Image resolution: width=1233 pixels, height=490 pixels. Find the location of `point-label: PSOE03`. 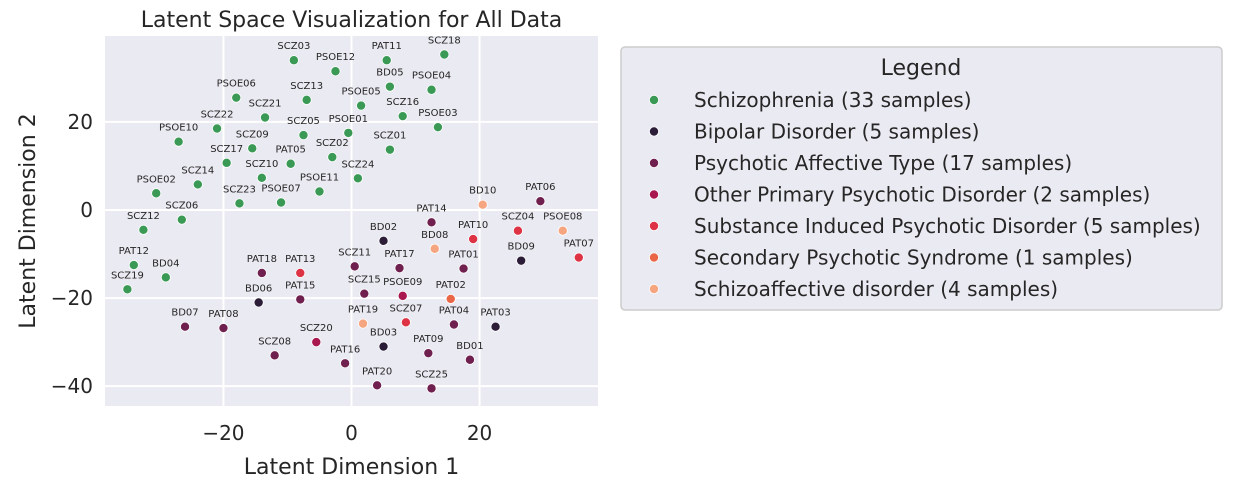

point-label: PSOE03 is located at coordinates (437, 113).